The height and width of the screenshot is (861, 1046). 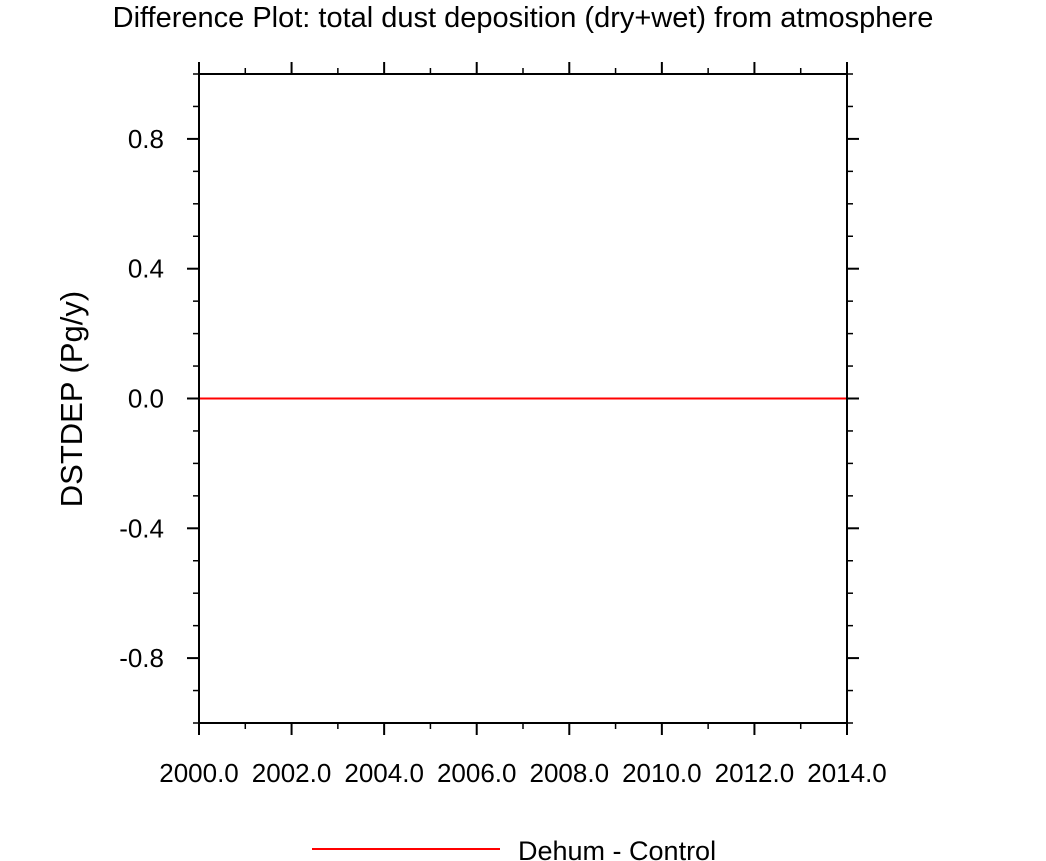 I want to click on x-tick-label: 2008.0, so click(x=570, y=773).